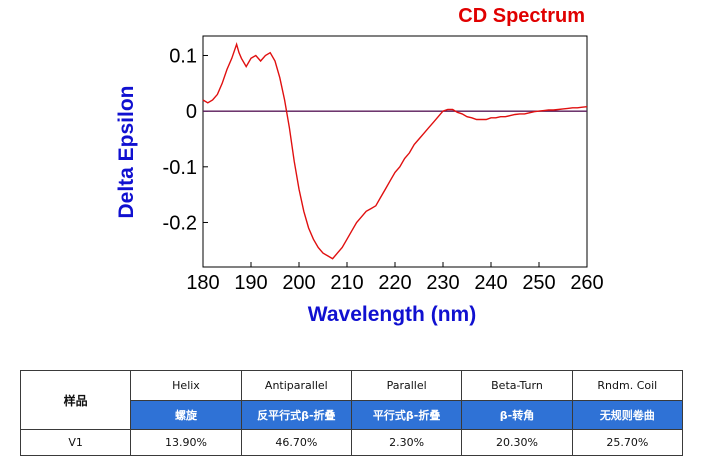 Image resolution: width=703 pixels, height=470 pixels. What do you see at coordinates (202, 283) in the screenshot?
I see `x-tick-label: 180` at bounding box center [202, 283].